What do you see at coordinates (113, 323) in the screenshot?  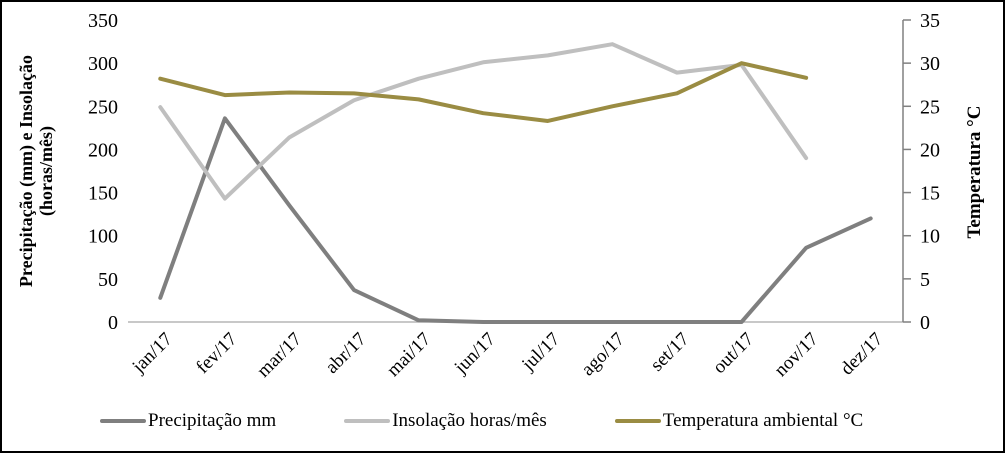 I see `left-axis-tick-label: 0` at bounding box center [113, 323].